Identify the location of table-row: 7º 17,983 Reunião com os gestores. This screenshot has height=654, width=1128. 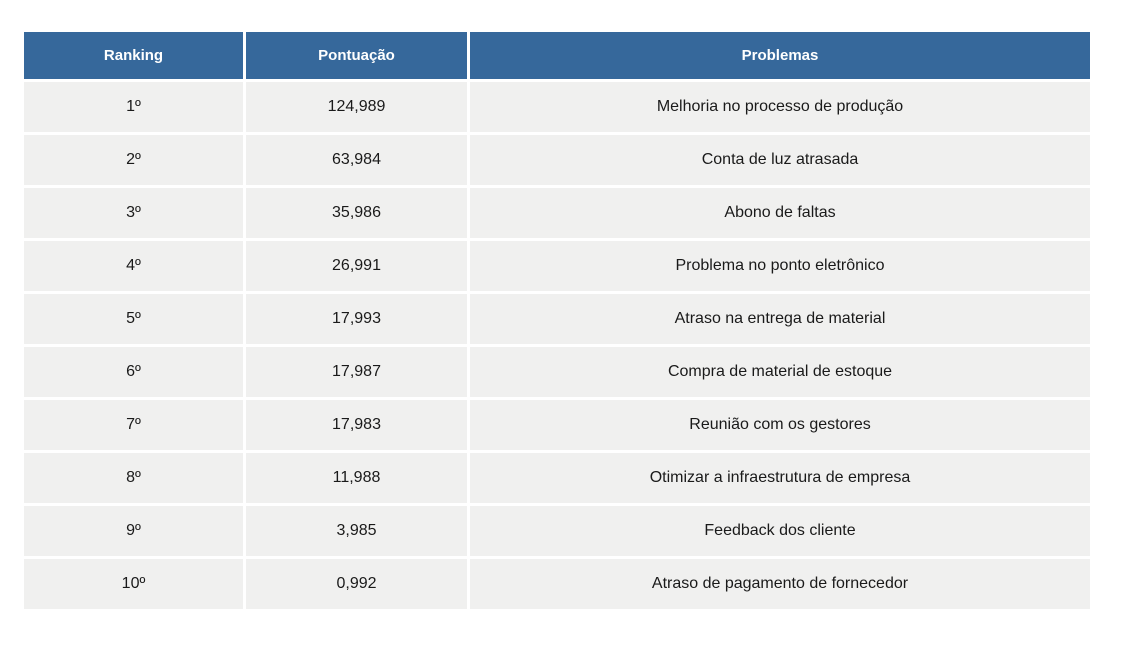
(557, 425).